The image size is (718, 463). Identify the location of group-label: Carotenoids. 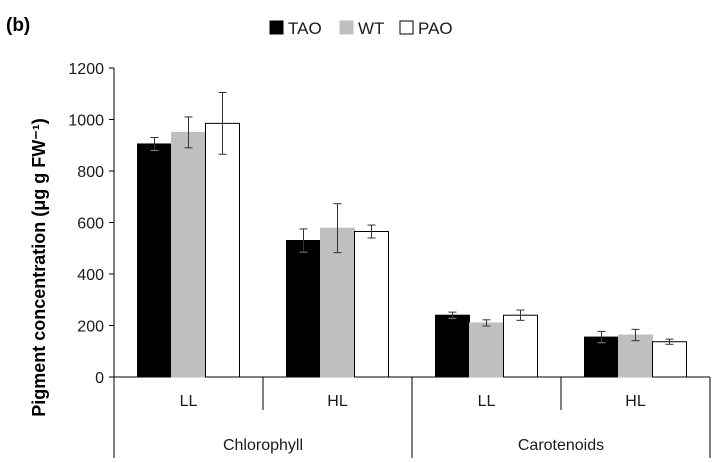
(561, 445).